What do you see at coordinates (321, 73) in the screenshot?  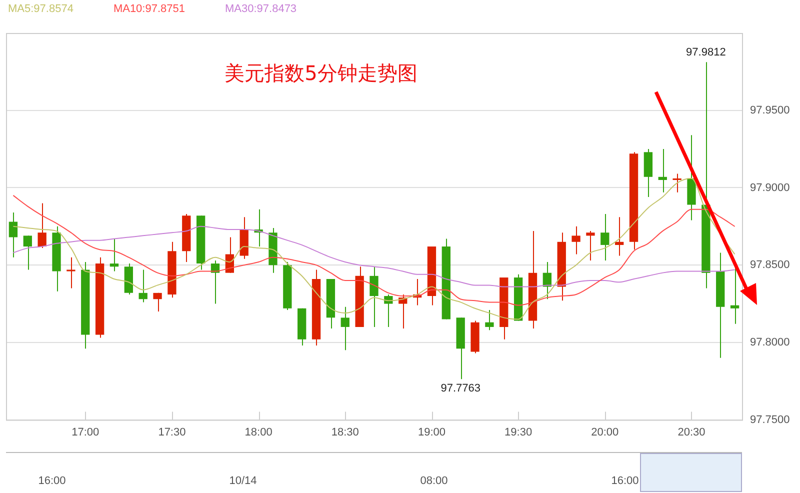 I see `text: 美元指数5分钟走势图` at bounding box center [321, 73].